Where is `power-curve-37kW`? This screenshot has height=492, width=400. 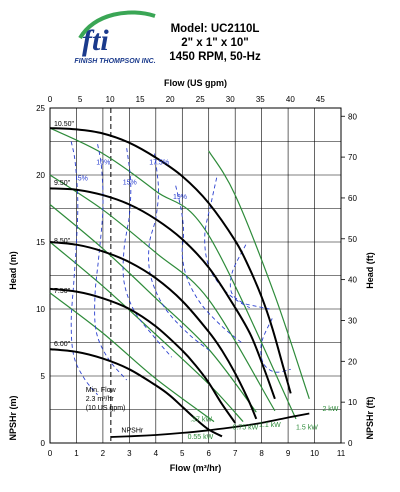
power-curve-37kW is located at coordinates (132, 357).